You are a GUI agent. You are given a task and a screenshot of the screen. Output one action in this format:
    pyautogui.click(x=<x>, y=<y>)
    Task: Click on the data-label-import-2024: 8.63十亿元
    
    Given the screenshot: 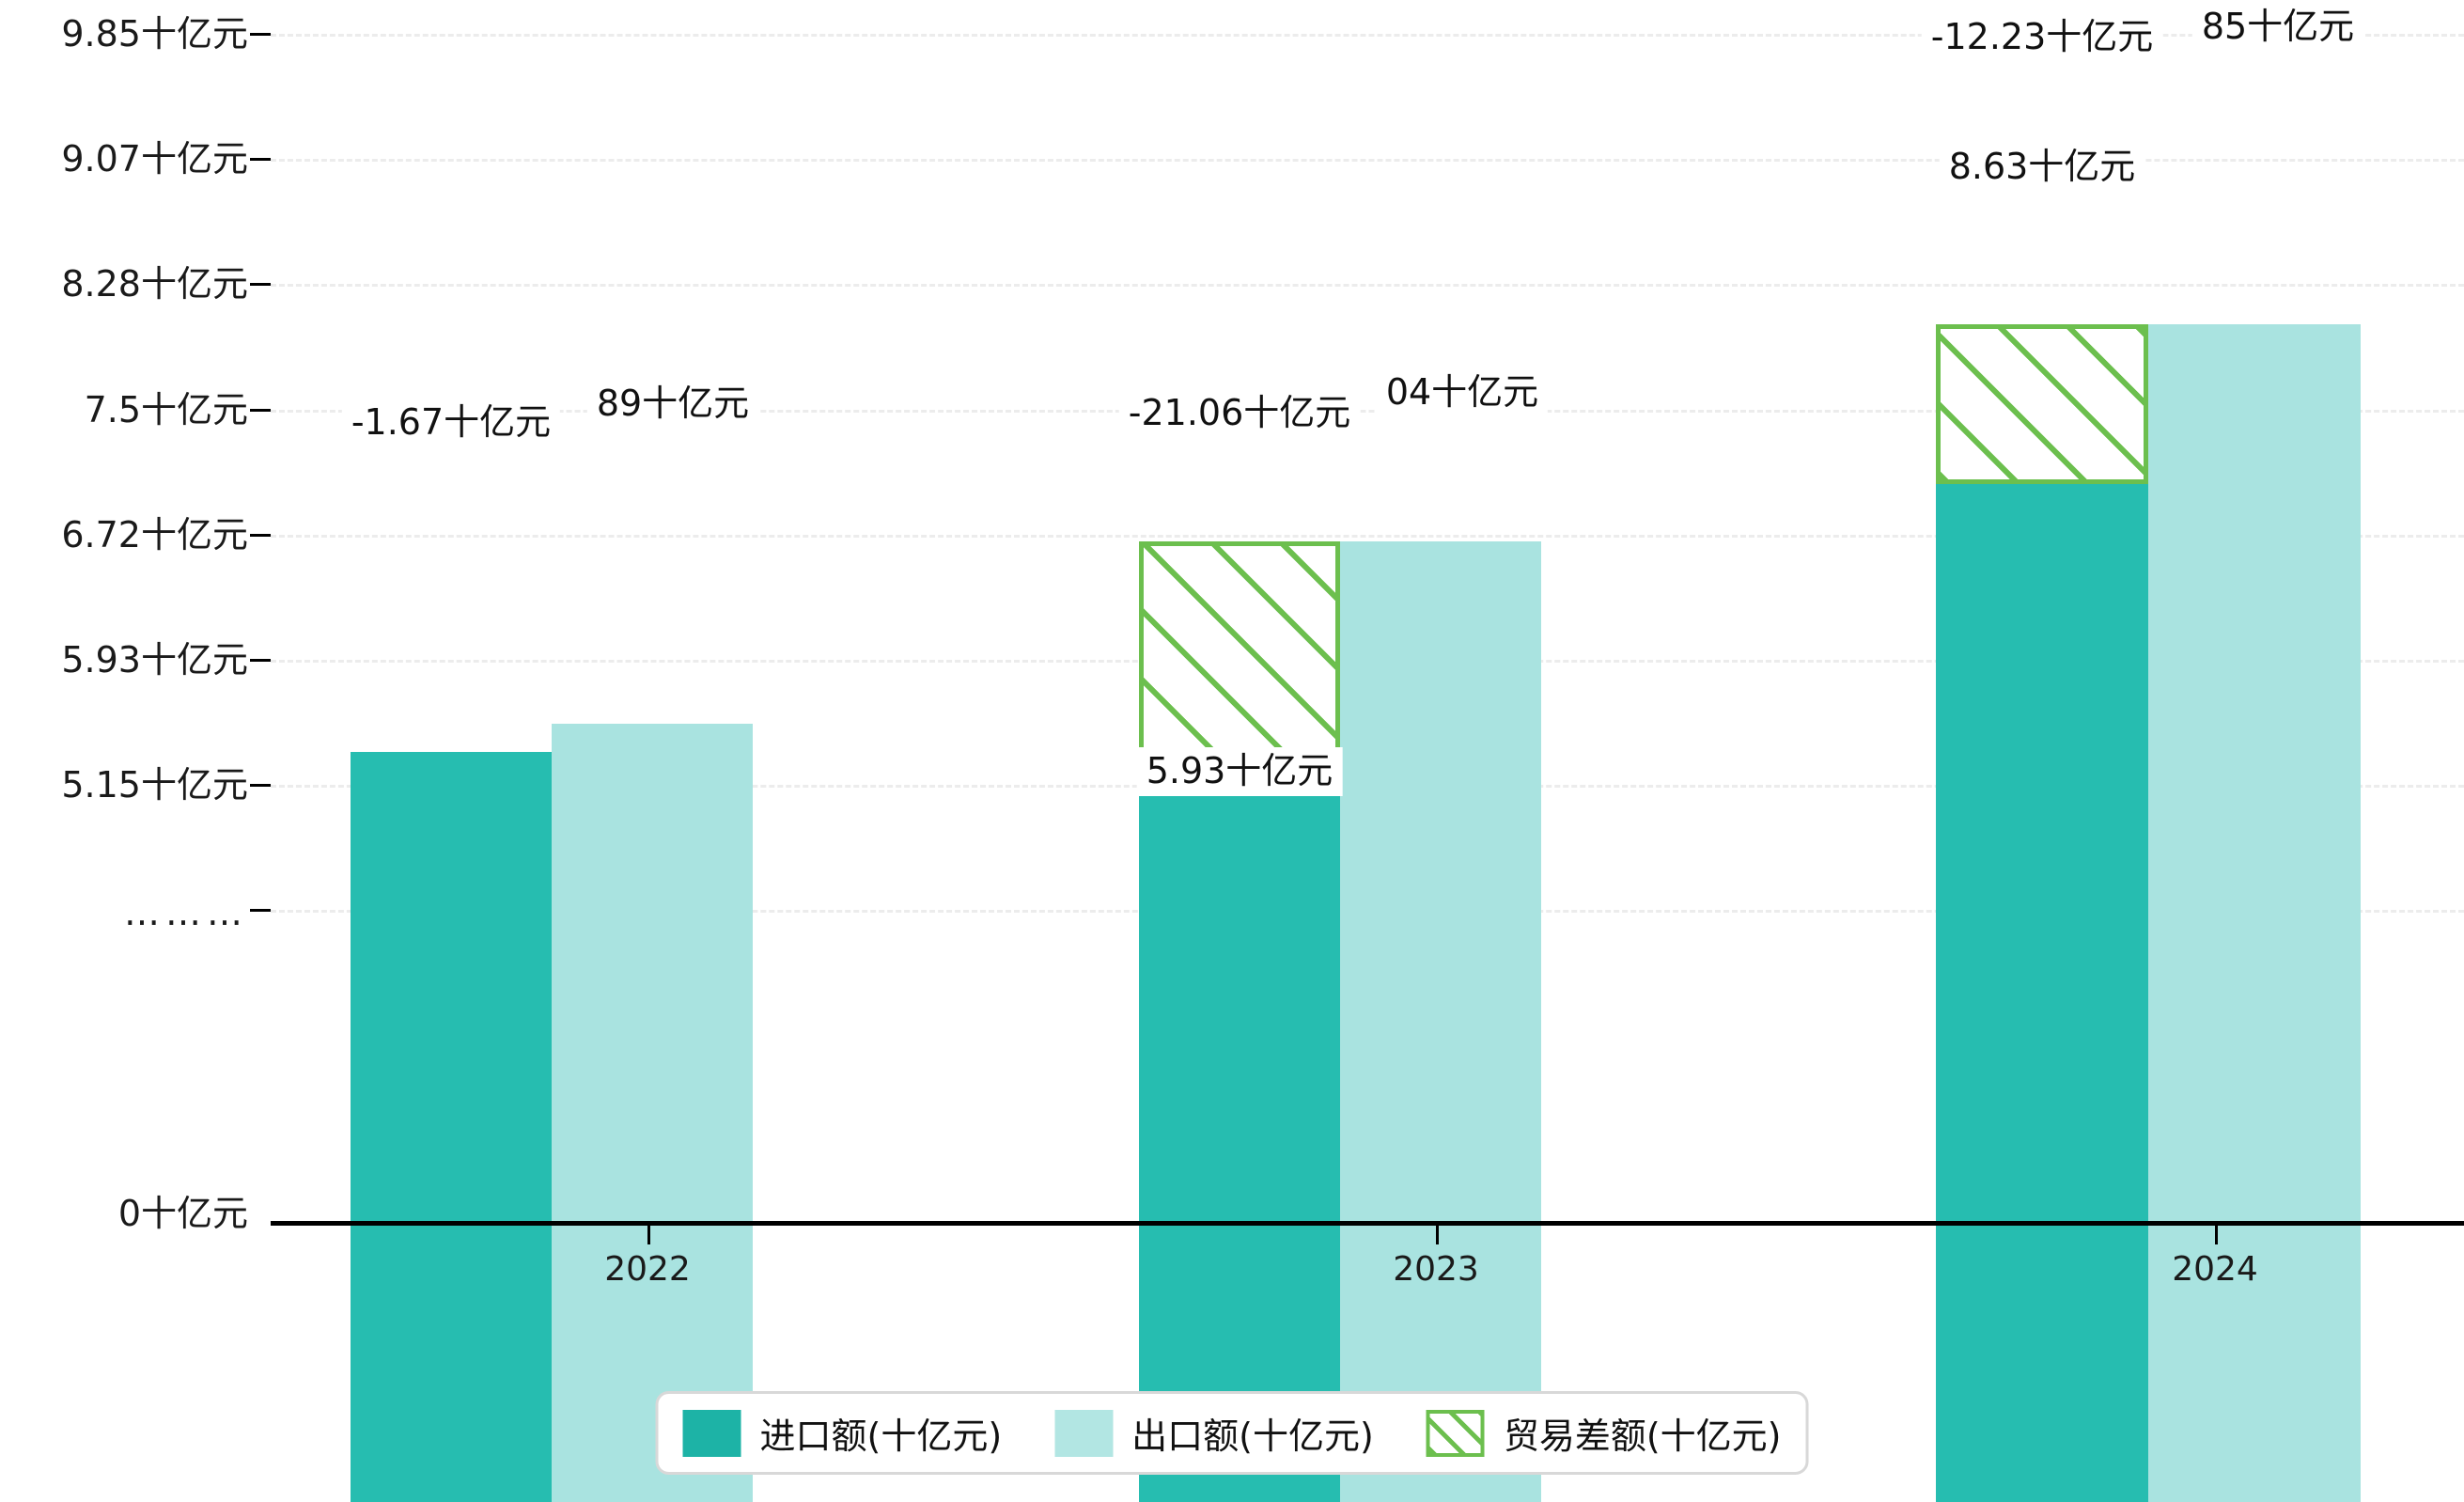 What is the action you would take?
    pyautogui.click(x=2042, y=167)
    